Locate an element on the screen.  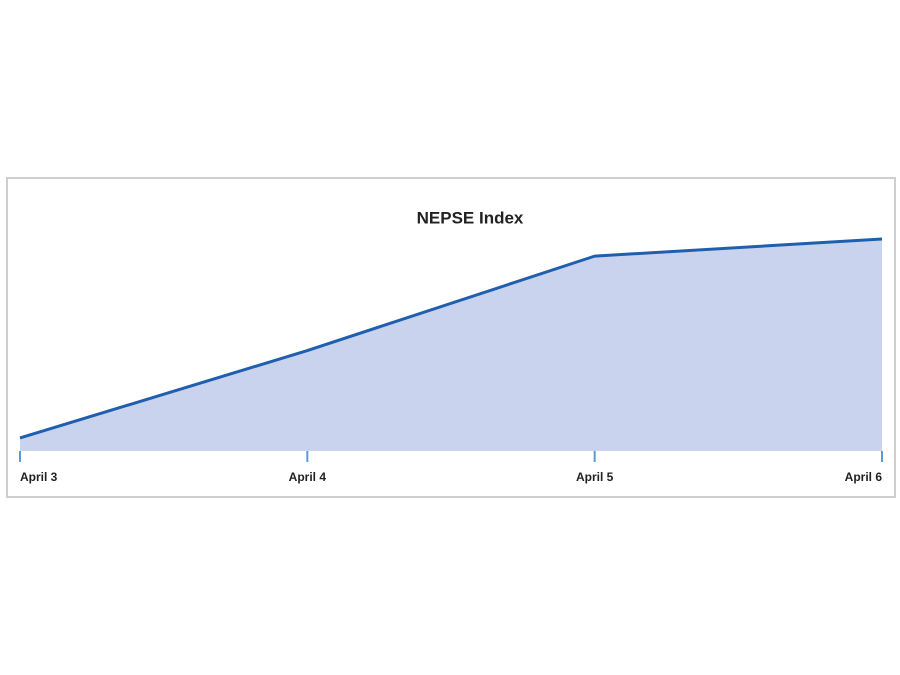
x-tick-label: April 4 is located at coordinates (308, 477).